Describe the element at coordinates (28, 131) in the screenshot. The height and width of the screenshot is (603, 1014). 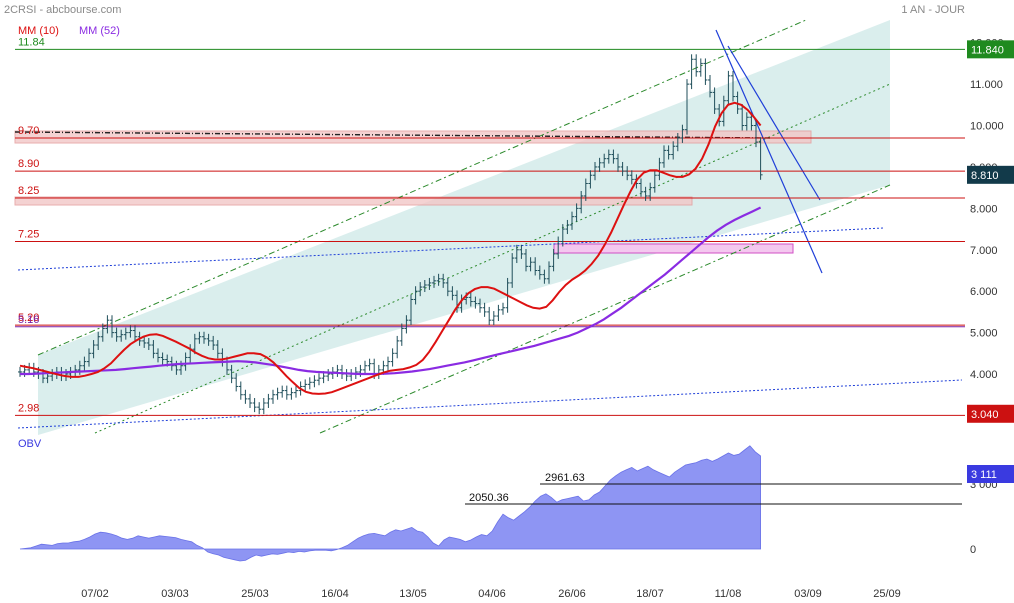
I see `level-label-1: 9.70` at that location.